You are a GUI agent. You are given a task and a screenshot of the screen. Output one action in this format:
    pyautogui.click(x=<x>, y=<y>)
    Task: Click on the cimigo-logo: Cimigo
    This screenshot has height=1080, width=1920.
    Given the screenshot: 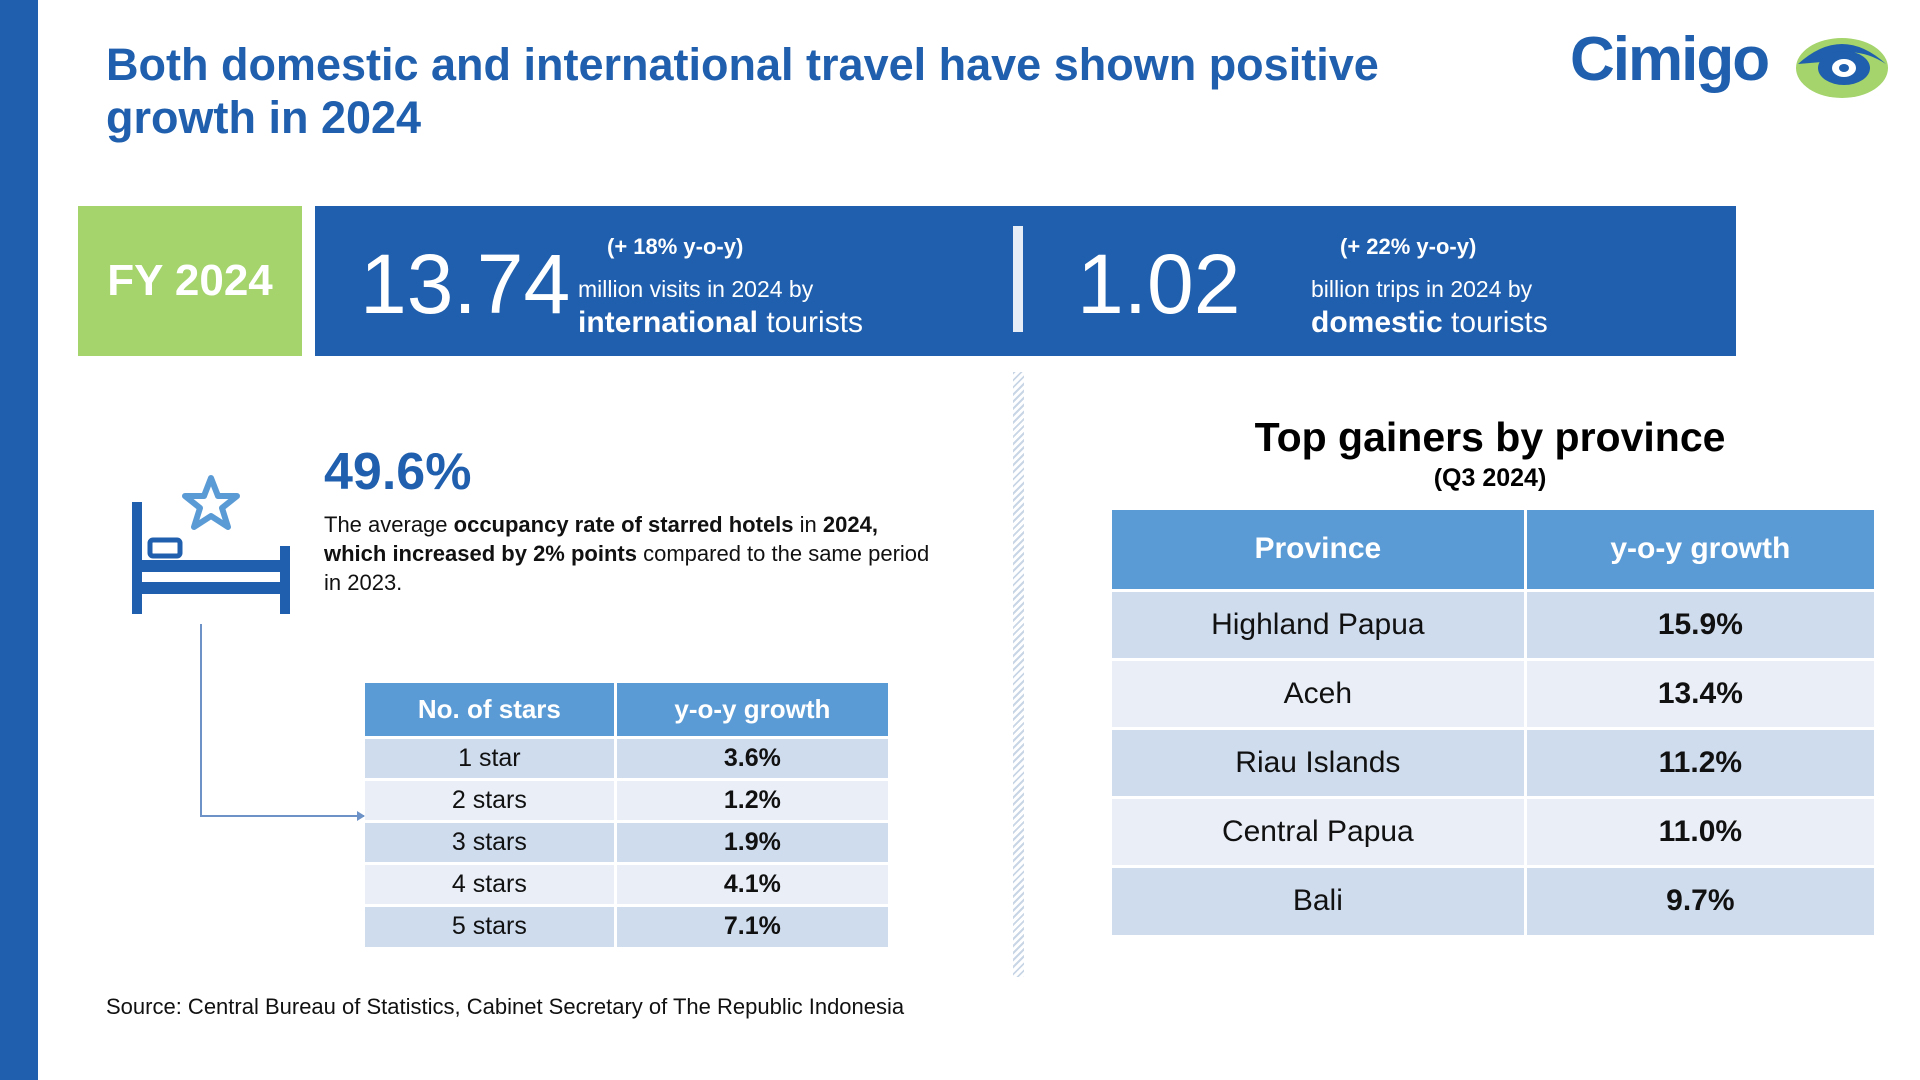 What is the action you would take?
    pyautogui.click(x=1735, y=65)
    